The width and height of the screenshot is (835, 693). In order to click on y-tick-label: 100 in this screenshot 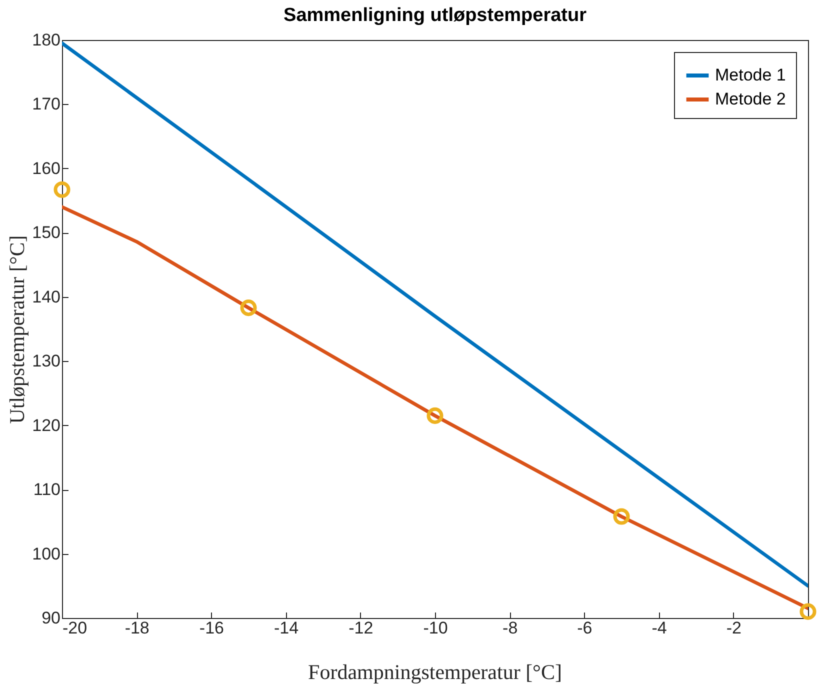, I will do `click(46, 554)`.